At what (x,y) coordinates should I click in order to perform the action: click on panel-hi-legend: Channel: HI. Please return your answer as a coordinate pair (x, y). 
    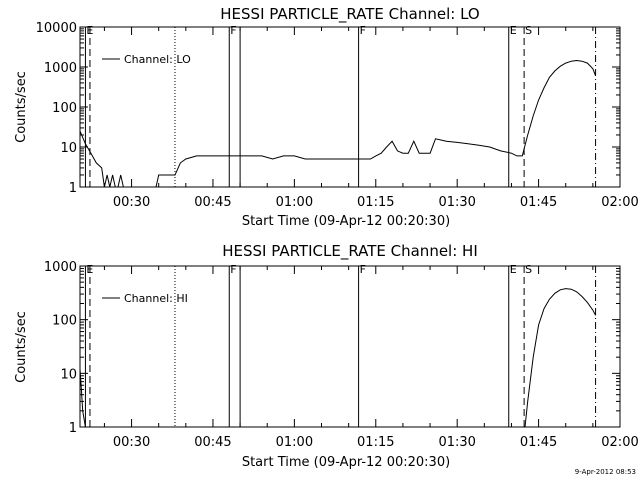
    Looking at the image, I should click on (145, 298).